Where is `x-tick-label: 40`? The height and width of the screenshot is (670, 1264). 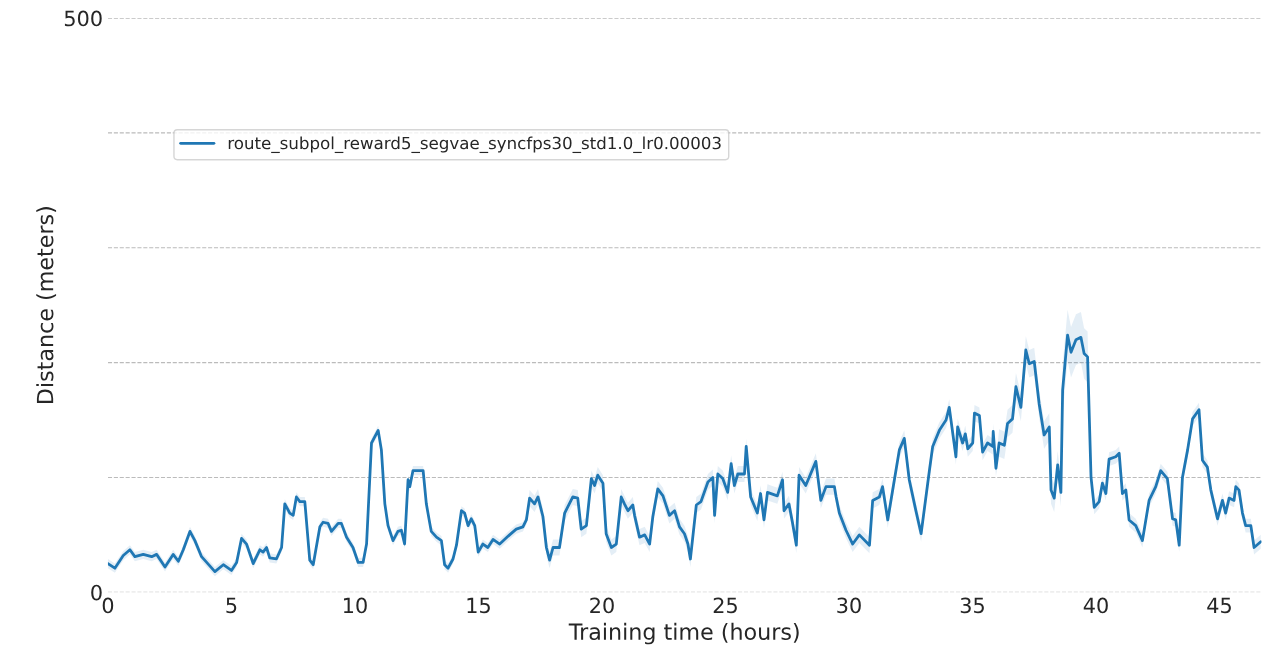 x-tick-label: 40 is located at coordinates (1095, 605).